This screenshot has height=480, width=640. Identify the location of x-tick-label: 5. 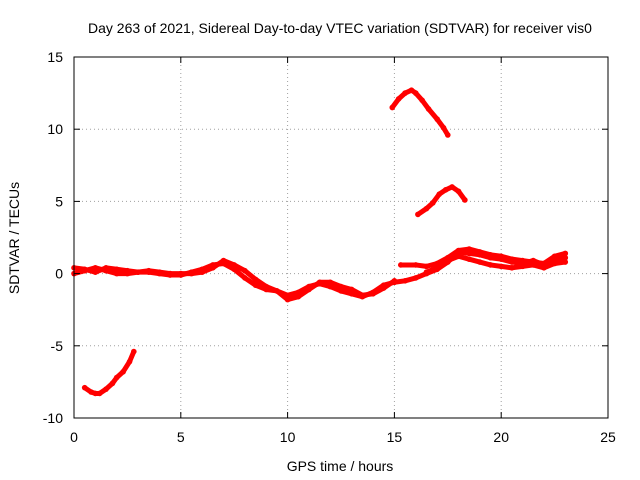
(181, 437).